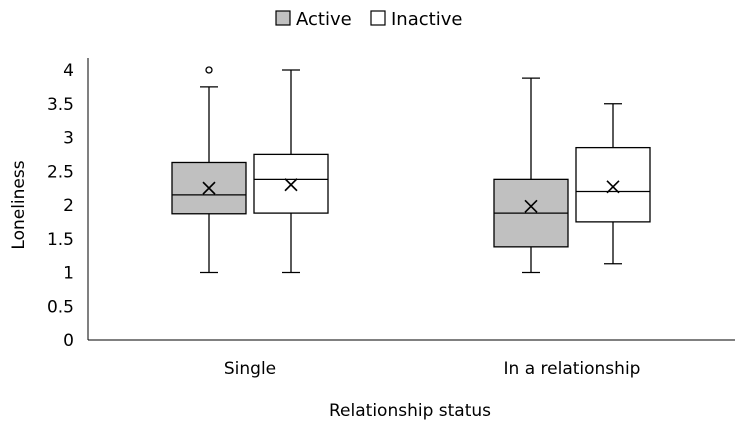 The height and width of the screenshot is (426, 739). I want to click on y-tick-label: 3, so click(68, 139).